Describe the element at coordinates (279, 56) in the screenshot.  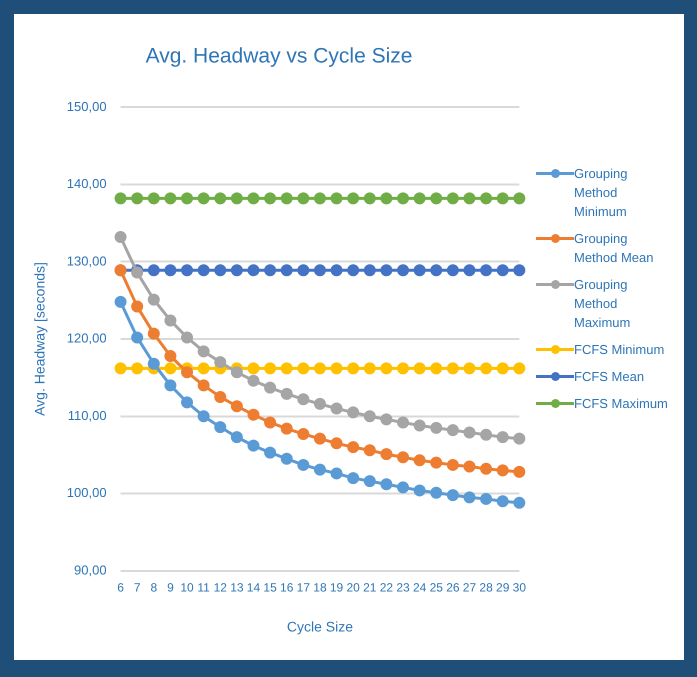
I see `chart-title: Avg. Headway vs Cycle Size` at that location.